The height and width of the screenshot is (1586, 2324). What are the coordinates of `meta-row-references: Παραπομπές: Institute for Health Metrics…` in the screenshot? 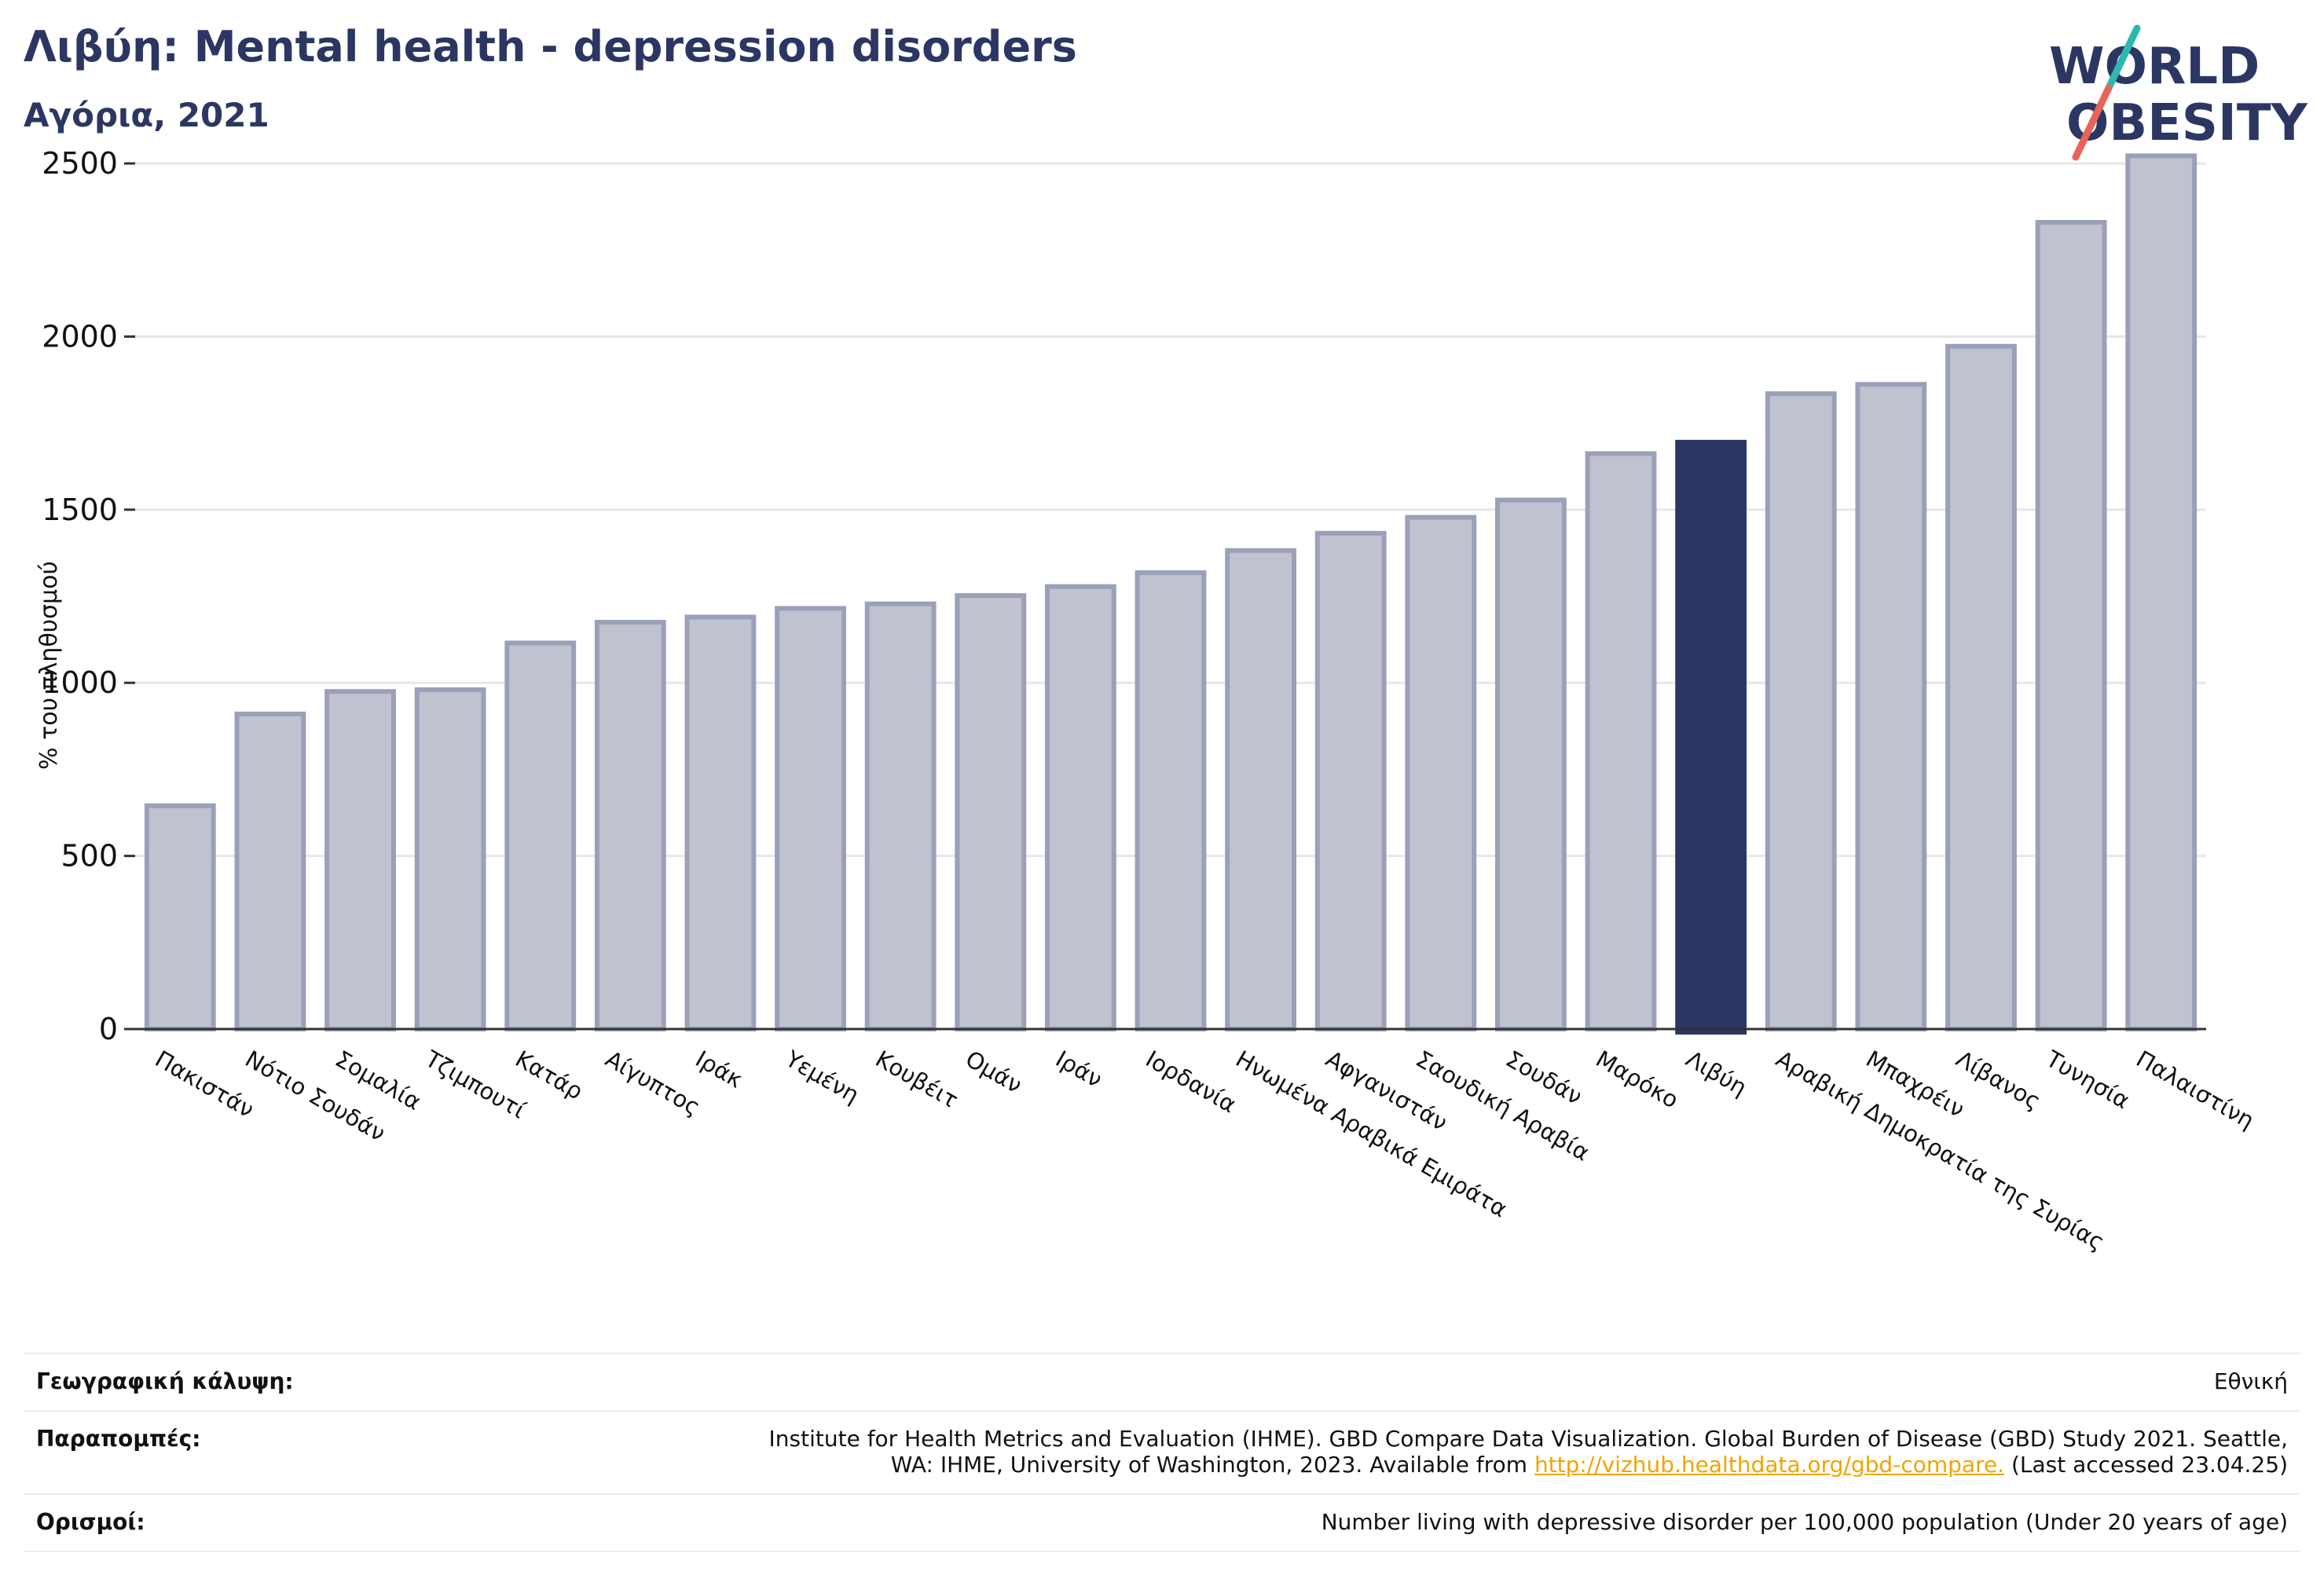 It's located at (1162, 1453).